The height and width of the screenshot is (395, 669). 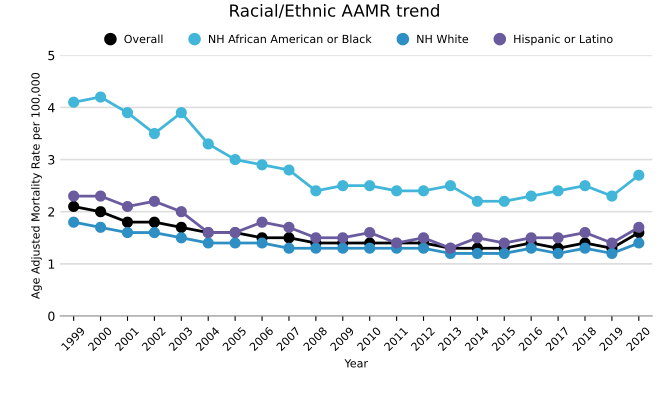 What do you see at coordinates (290, 39) in the screenshot?
I see `legend-label: NH African American or Black` at bounding box center [290, 39].